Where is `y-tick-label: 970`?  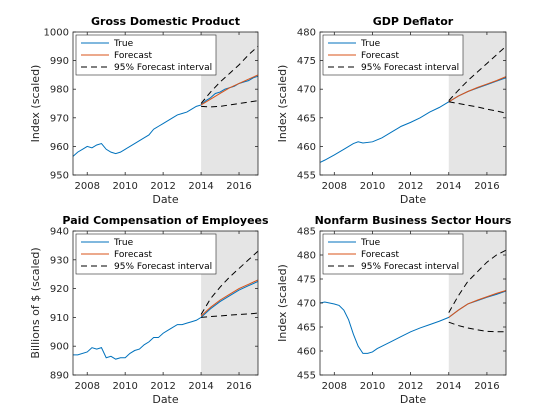
y-tick-label: 970 is located at coordinates (59, 118).